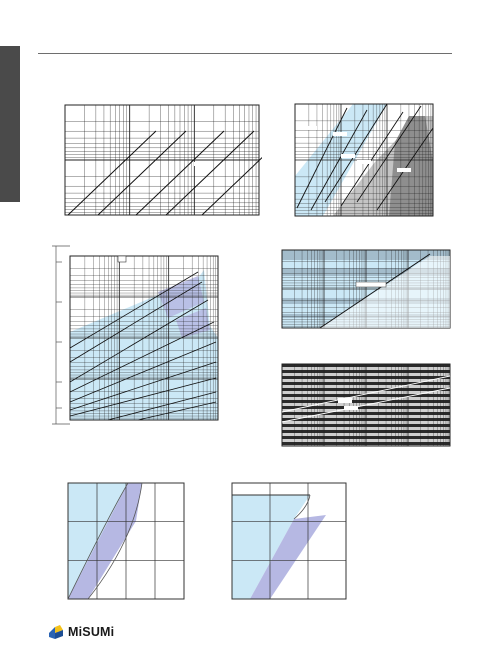 This screenshot has width=483, height=650. I want to click on section-side-tab, so click(10, 124).